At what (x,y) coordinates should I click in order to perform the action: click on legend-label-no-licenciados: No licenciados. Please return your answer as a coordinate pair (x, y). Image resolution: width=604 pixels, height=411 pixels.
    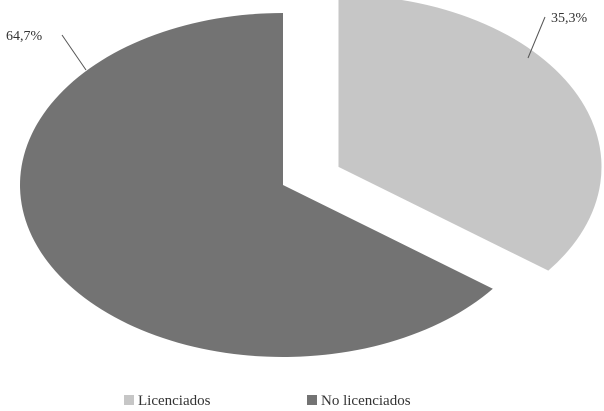
    Looking at the image, I should click on (366, 401).